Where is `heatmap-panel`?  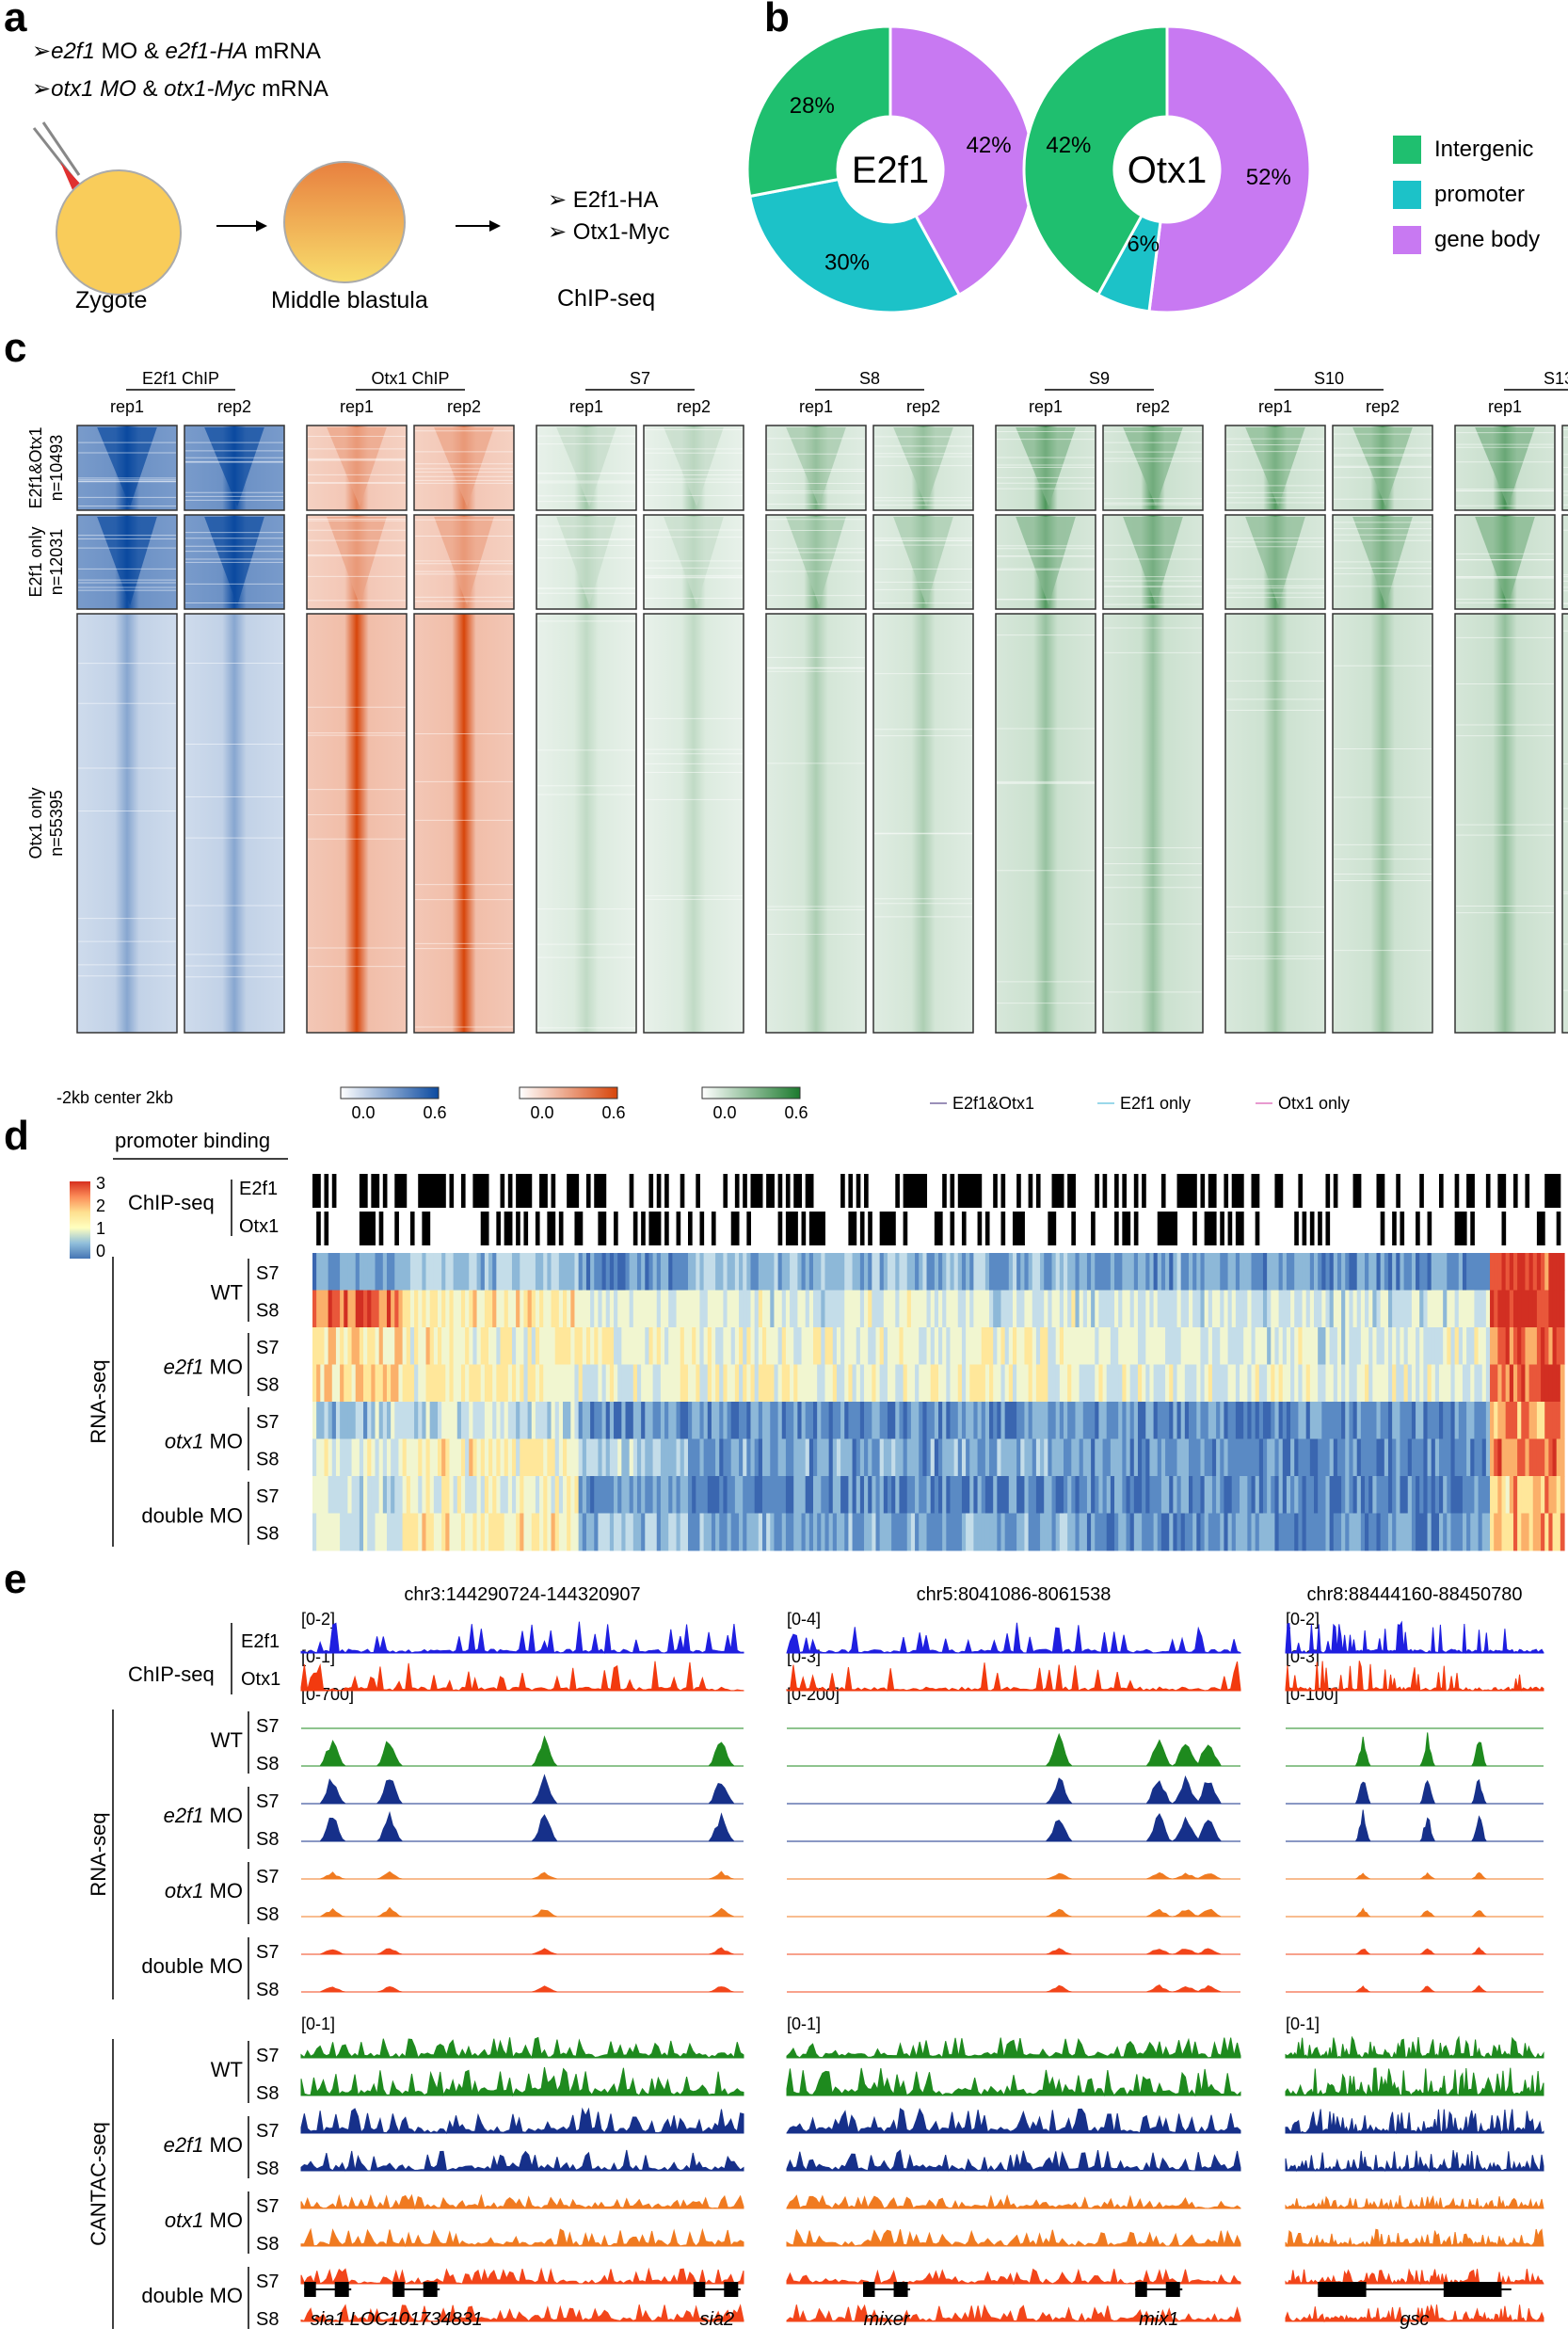
heatmap-panel is located at coordinates (357, 823).